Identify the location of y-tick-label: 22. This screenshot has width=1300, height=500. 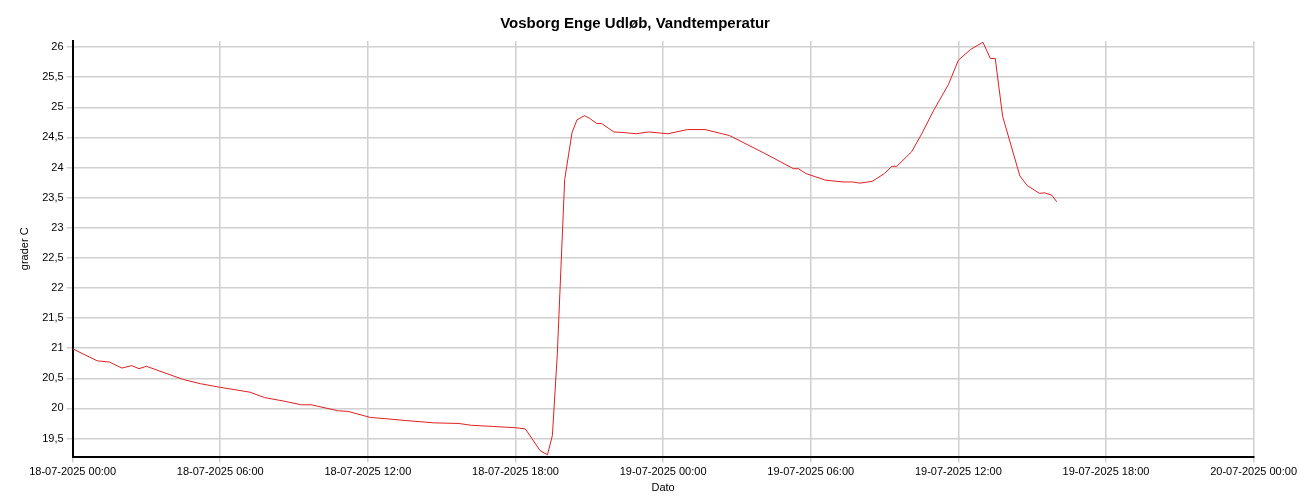
(57, 286).